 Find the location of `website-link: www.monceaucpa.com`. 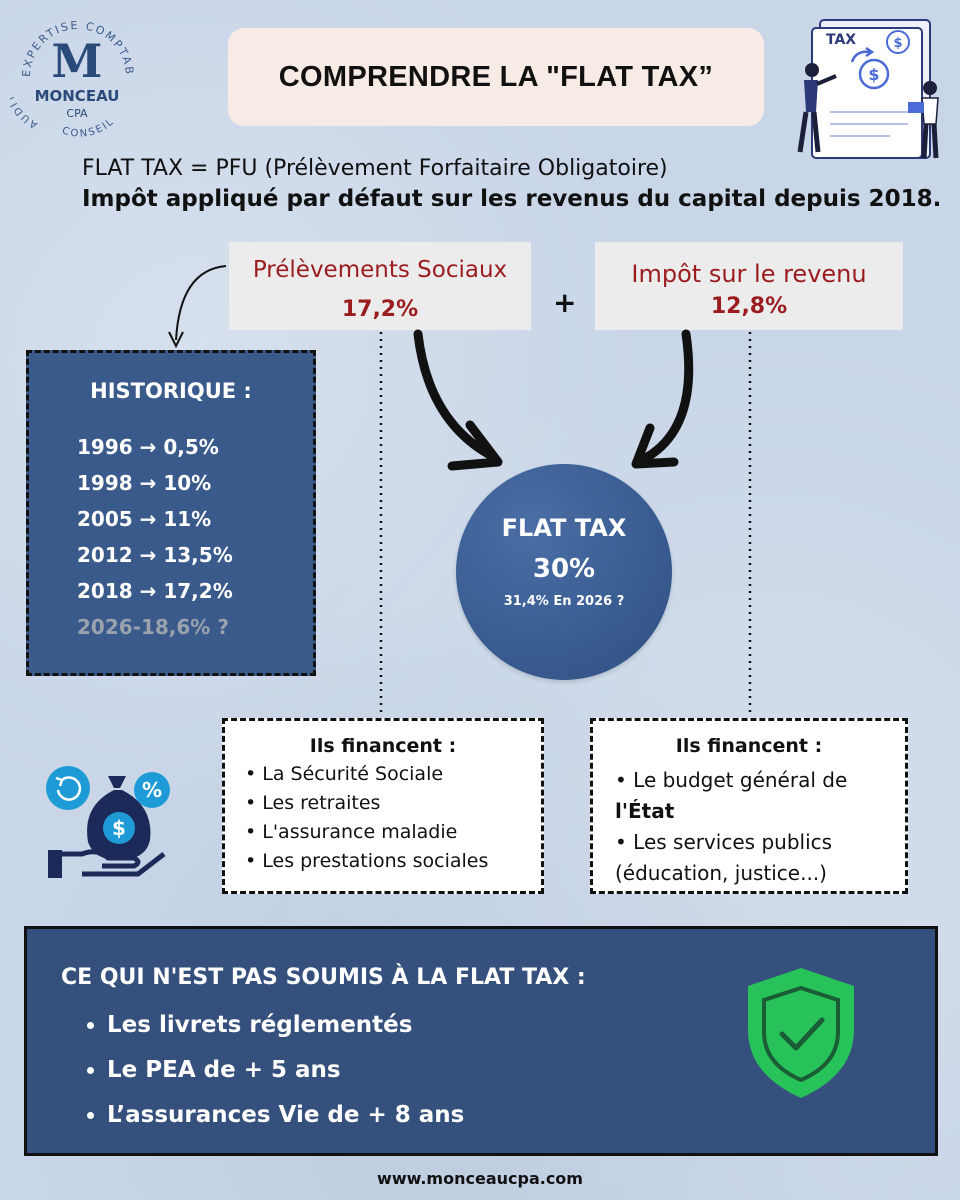

website-link: www.monceaucpa.com is located at coordinates (480, 1178).